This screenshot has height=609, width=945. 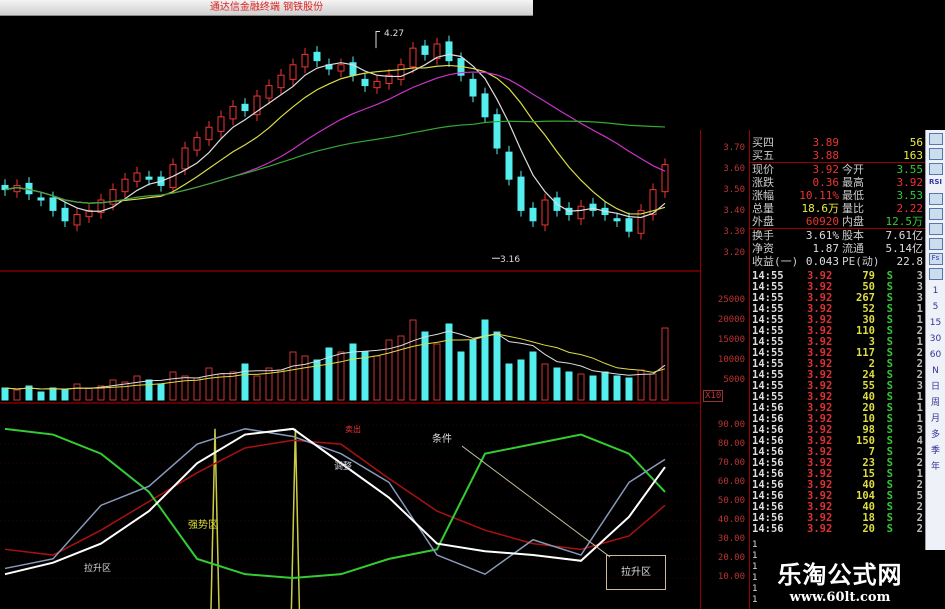 I want to click on trade-row: 14:56 3.92 23 S 2, so click(x=838, y=463).